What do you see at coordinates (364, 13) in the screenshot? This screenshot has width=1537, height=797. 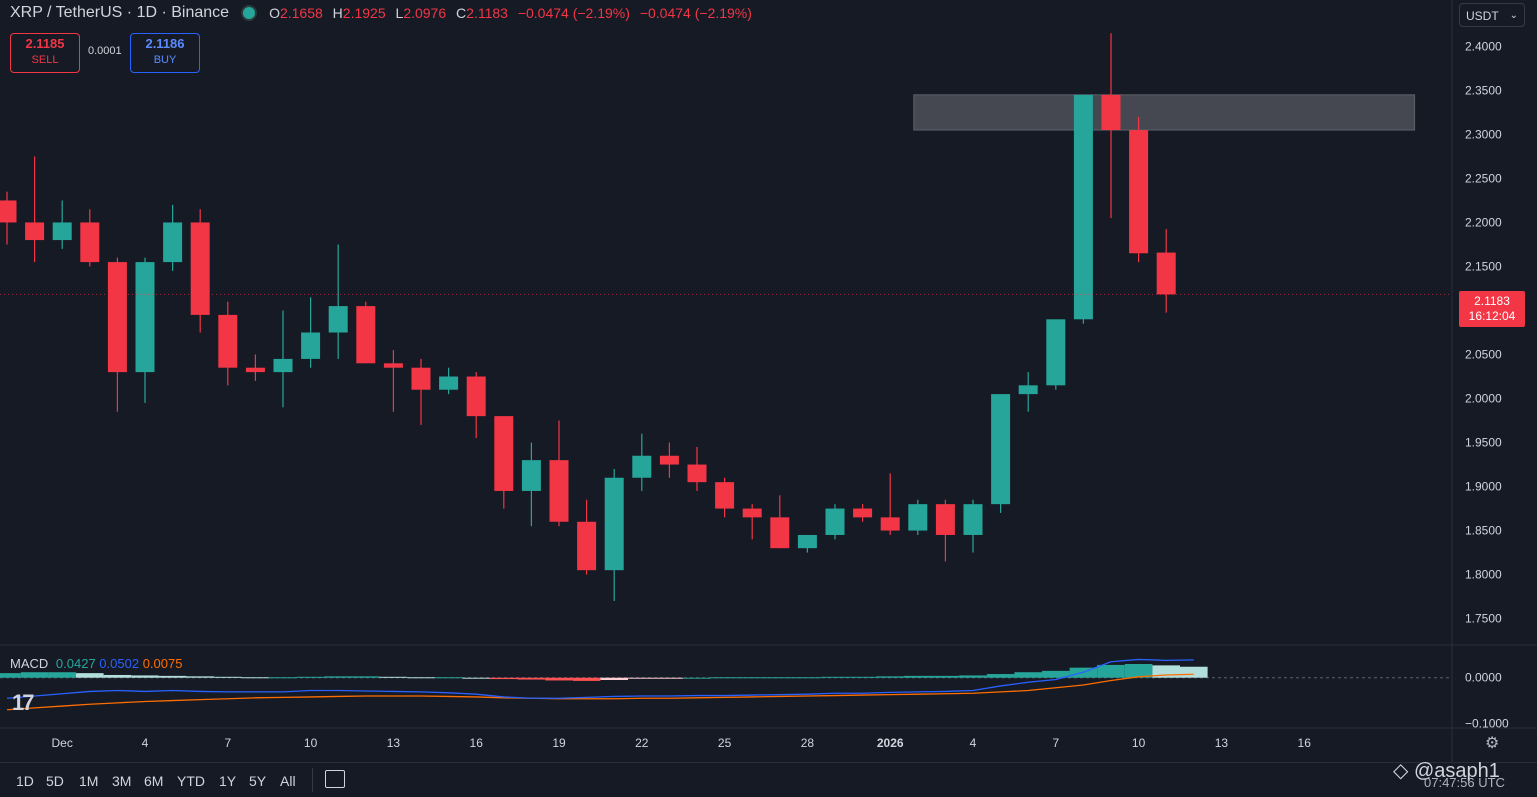 I see `high-value: 2.1925` at bounding box center [364, 13].